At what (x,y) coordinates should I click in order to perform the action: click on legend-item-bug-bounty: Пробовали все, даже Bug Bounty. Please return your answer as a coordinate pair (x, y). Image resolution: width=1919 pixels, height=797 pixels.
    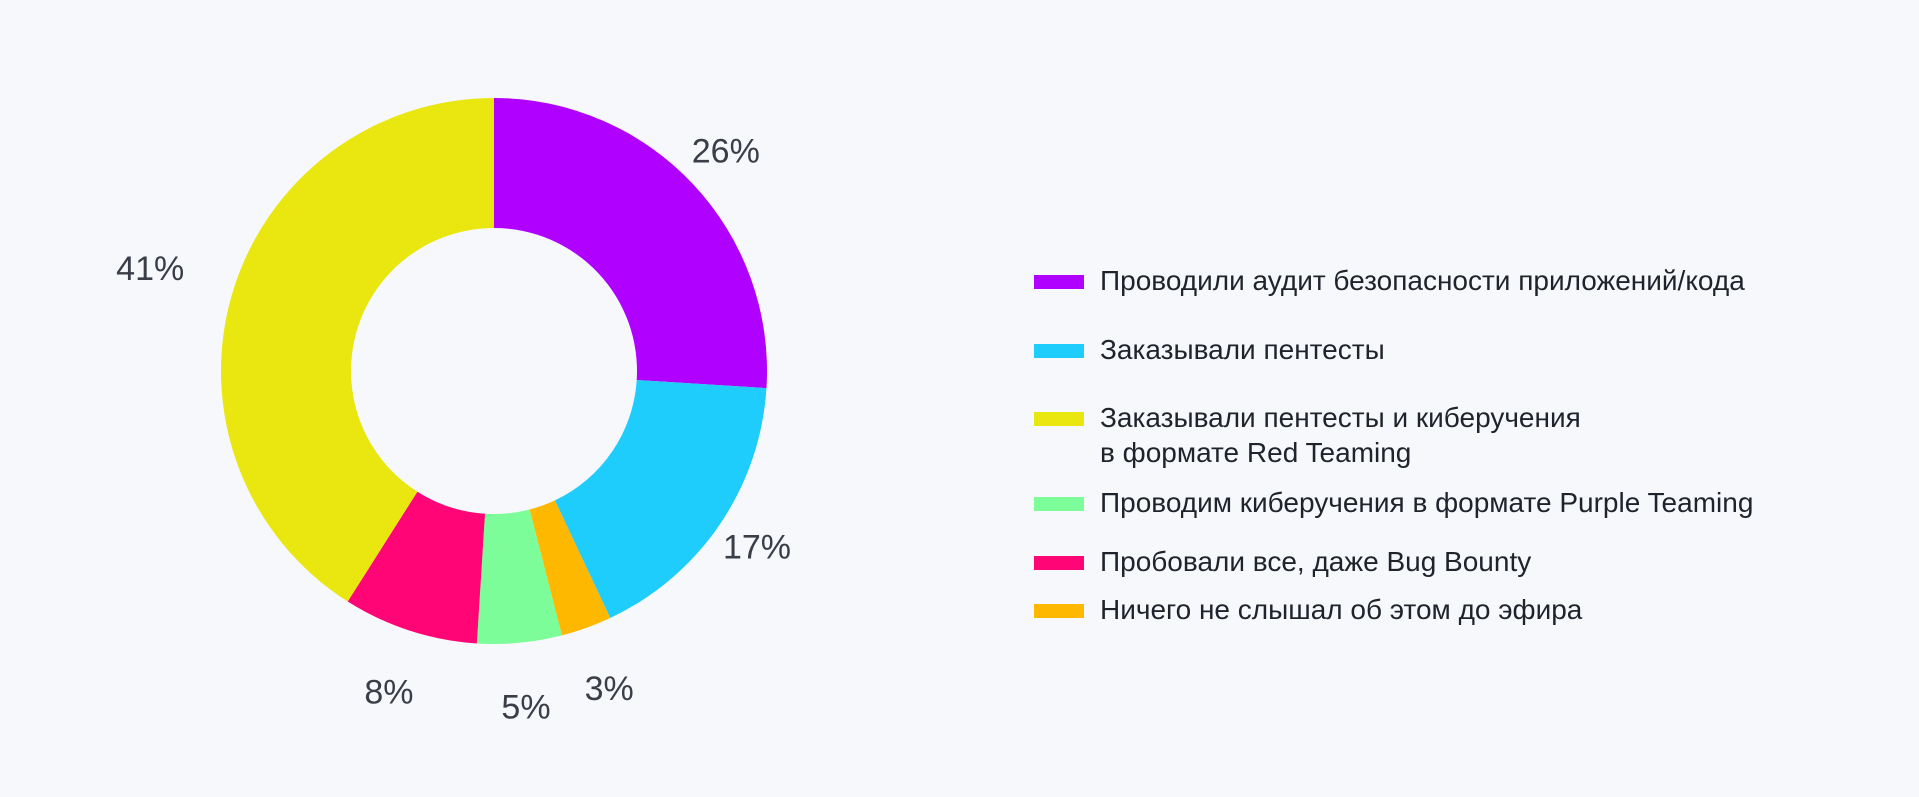
    Looking at the image, I should click on (1282, 561).